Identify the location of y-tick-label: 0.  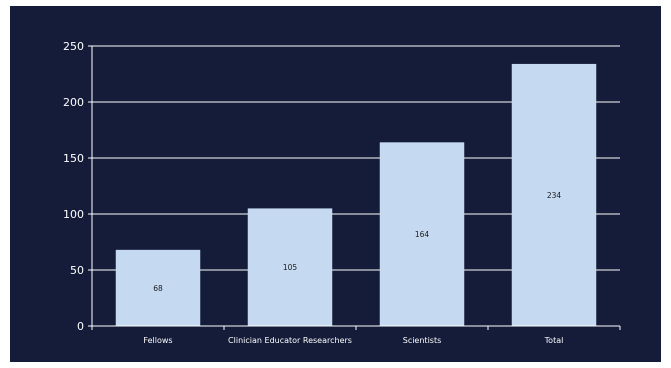
(80, 326).